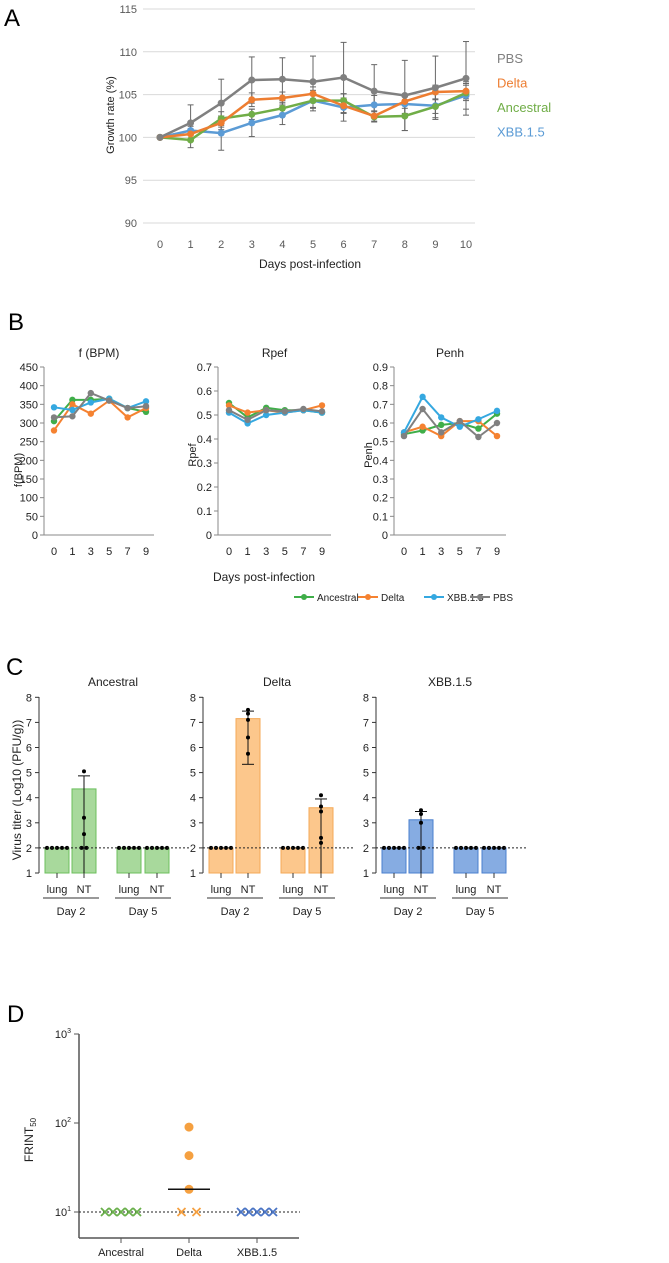  Describe the element at coordinates (466, 245) in the screenshot. I see `x-tick-label: 10` at that location.